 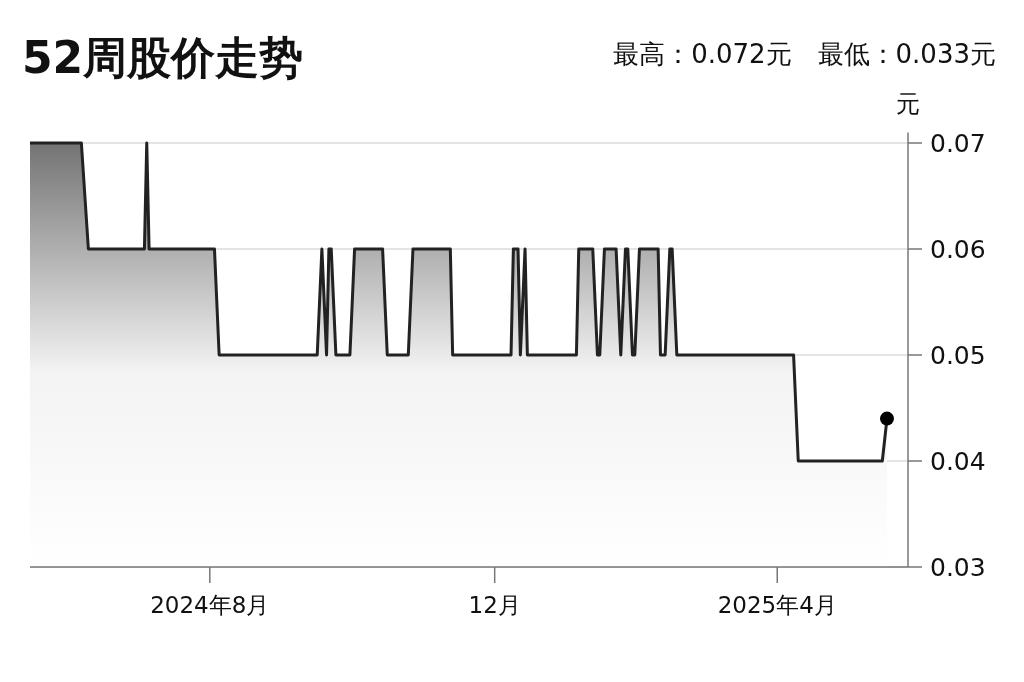 I want to click on y-tick-label: 0.06, so click(x=958, y=249).